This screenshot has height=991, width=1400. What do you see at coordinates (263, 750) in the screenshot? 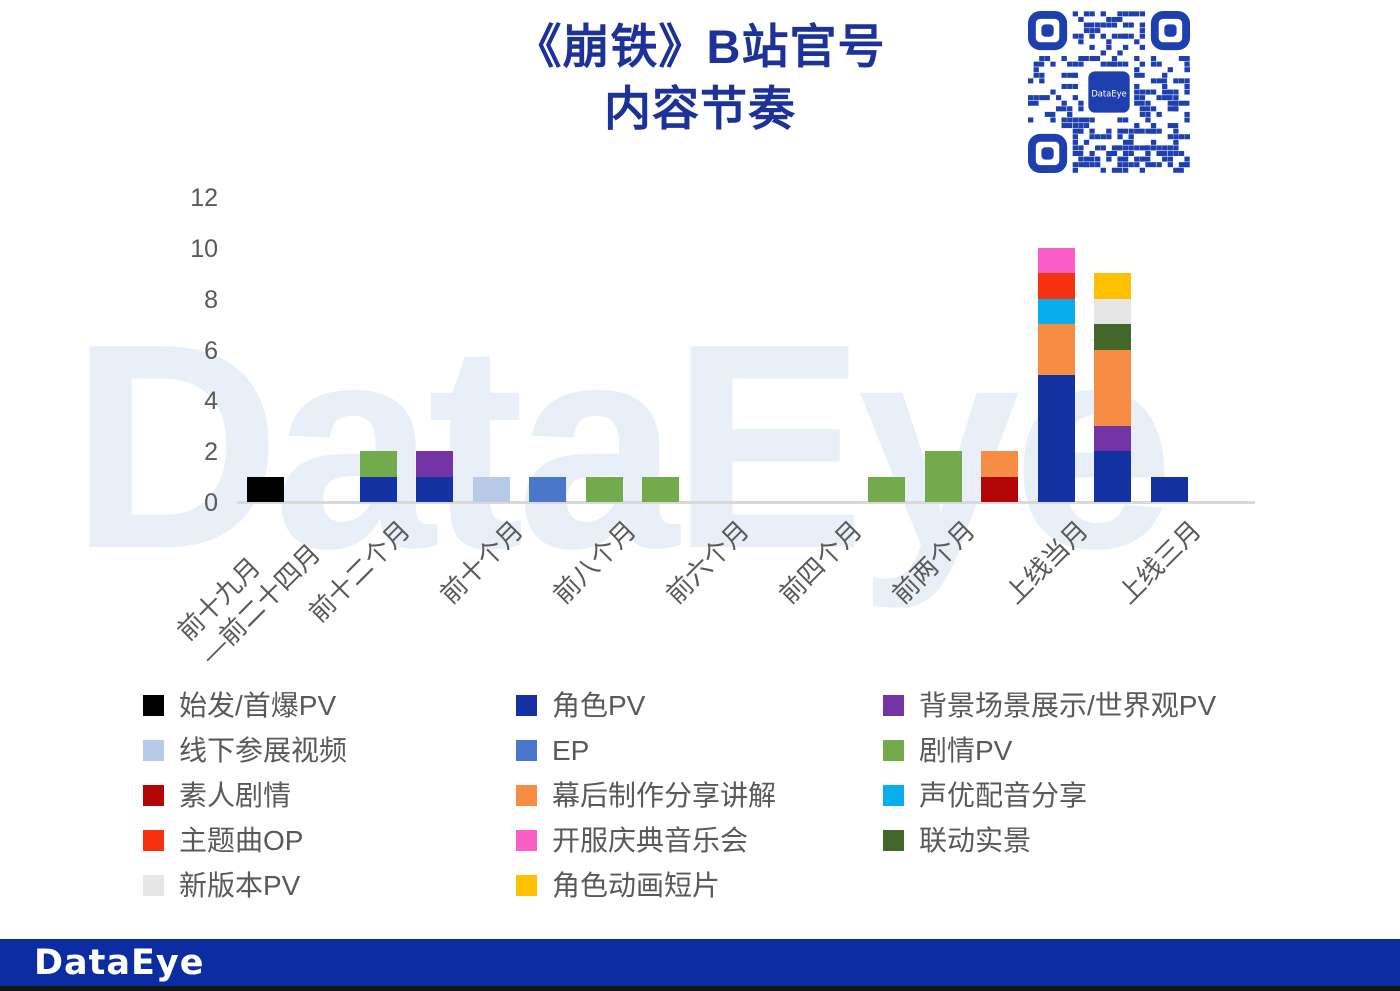
I see `legend-label: 线下参展视频` at bounding box center [263, 750].